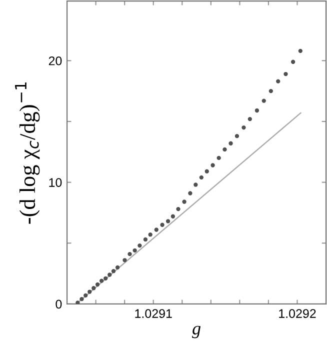 The height and width of the screenshot is (345, 327). What do you see at coordinates (27, 153) in the screenshot?
I see `y-axis-title: -(d log χ$_{c}$/dg)$^{−1}$` at bounding box center [27, 153].